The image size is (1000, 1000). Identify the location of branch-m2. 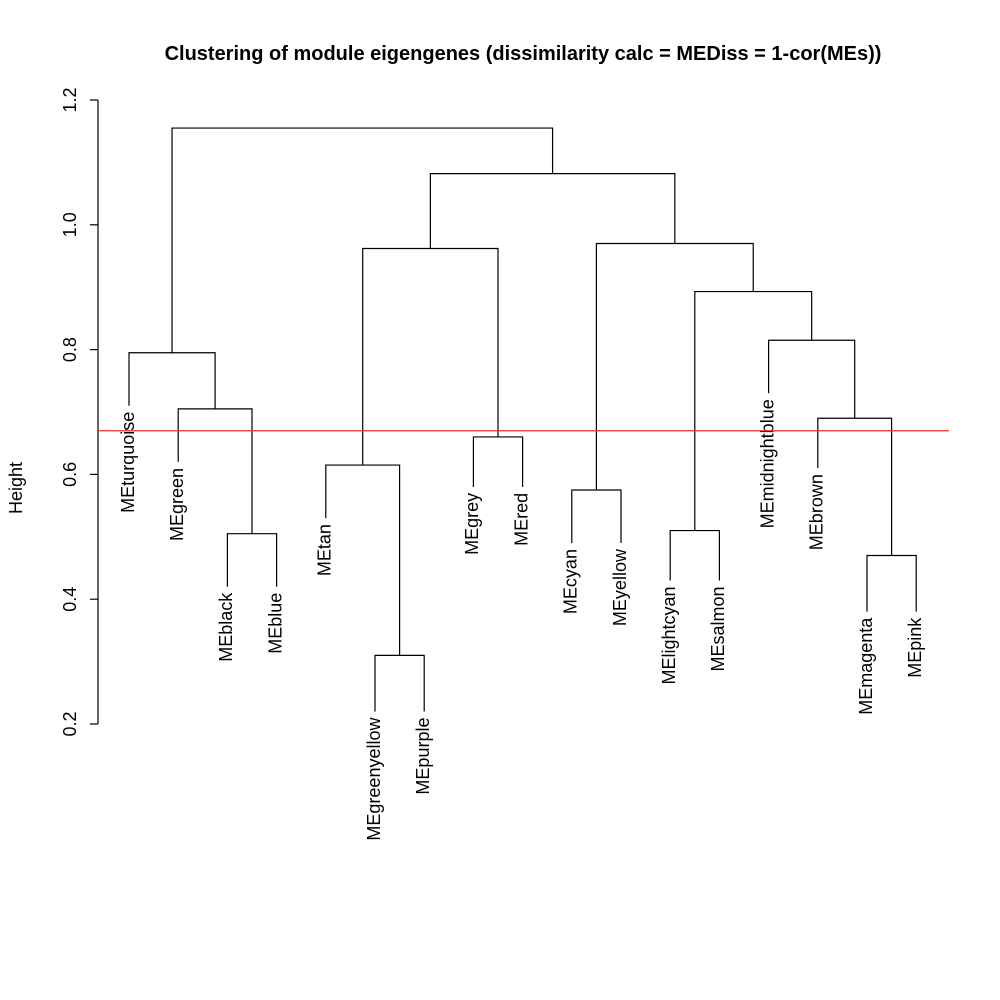
(891, 583).